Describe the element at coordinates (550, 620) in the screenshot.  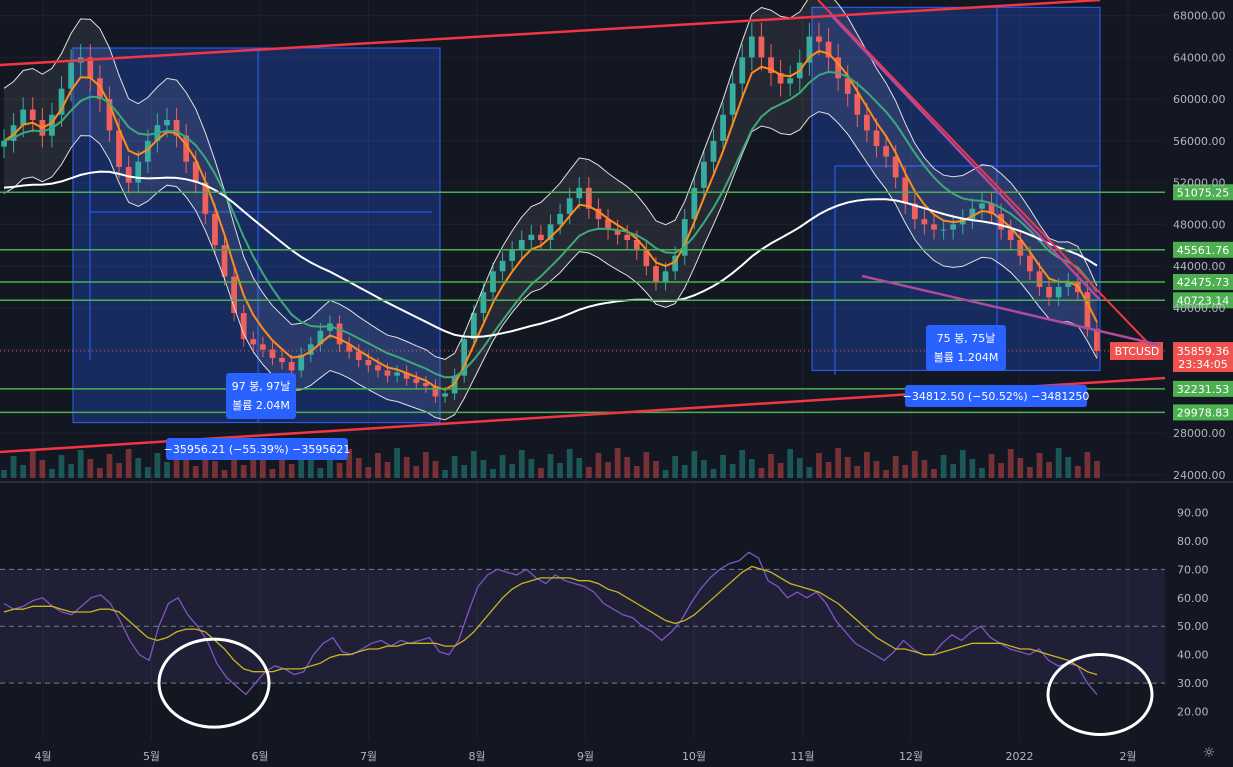
I see `rsi-ma-line` at that location.